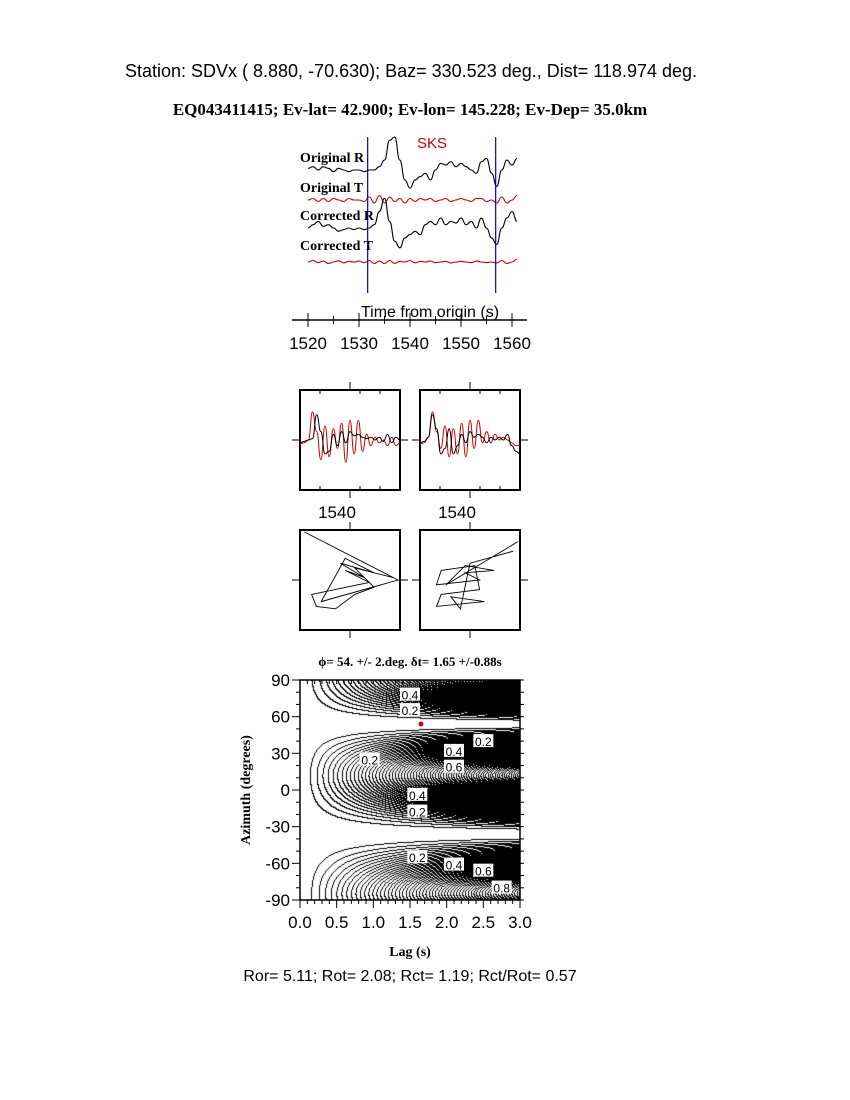 The image size is (850, 1100). I want to click on x-tick-label: 2.5, so click(484, 922).